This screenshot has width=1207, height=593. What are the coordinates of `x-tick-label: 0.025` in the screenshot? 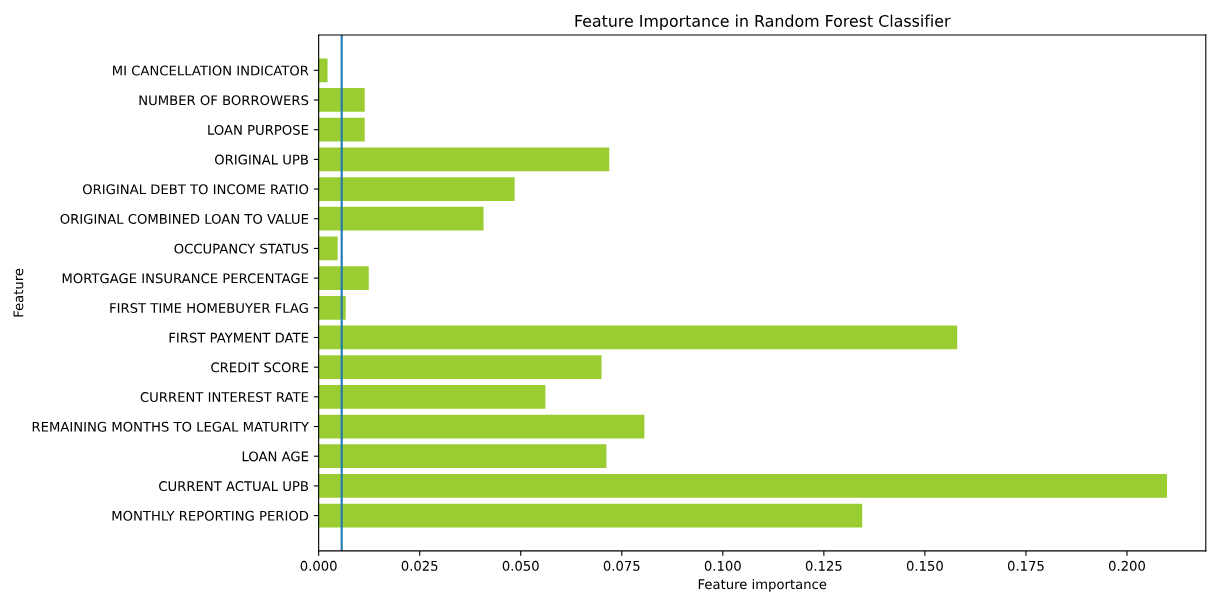 It's located at (419, 565).